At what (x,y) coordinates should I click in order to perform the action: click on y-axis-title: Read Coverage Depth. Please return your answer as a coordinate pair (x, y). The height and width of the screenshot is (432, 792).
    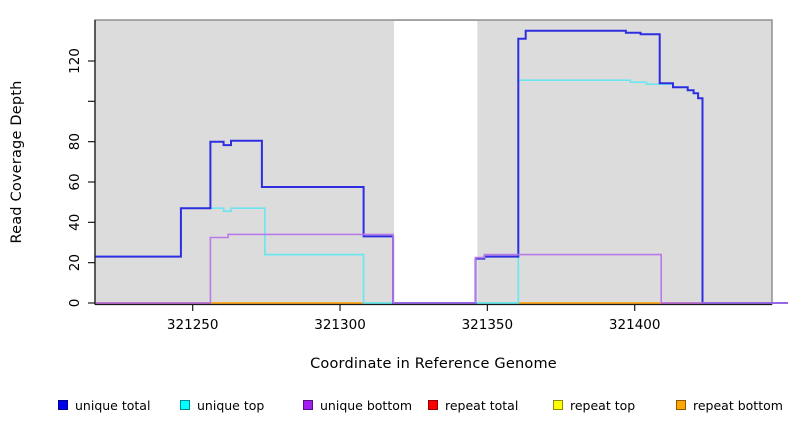
    Looking at the image, I should click on (17, 162).